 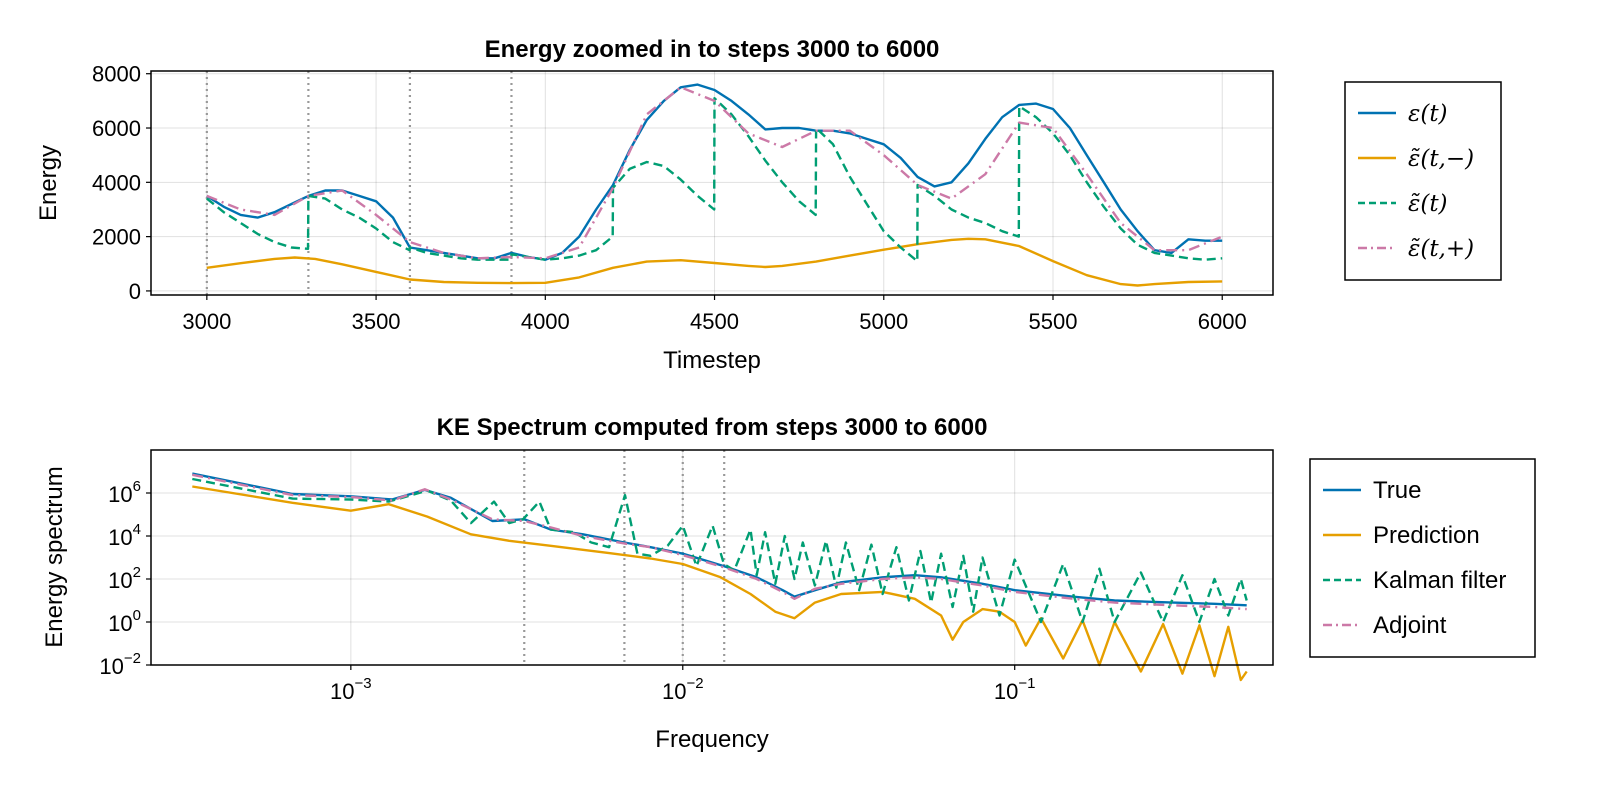 I want to click on energy-chart-title: Energy zoomed in to steps 3000 to 6000, so click(x=712, y=49).